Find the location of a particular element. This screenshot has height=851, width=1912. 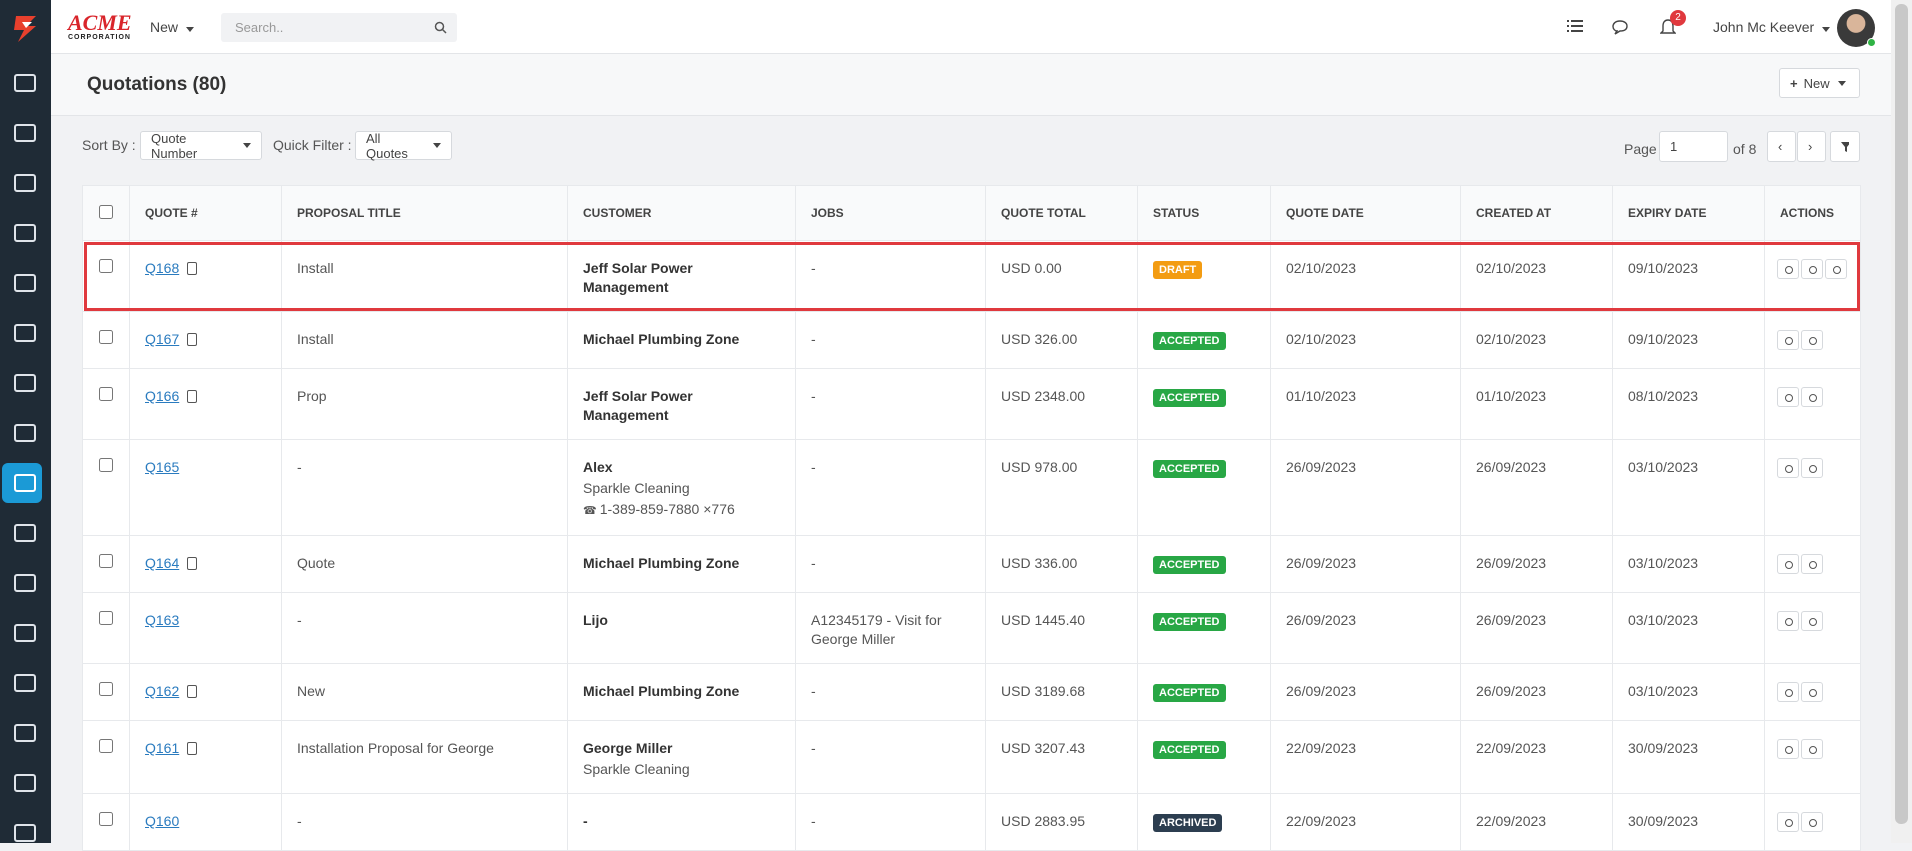

edit-button is located at coordinates (1812, 269).